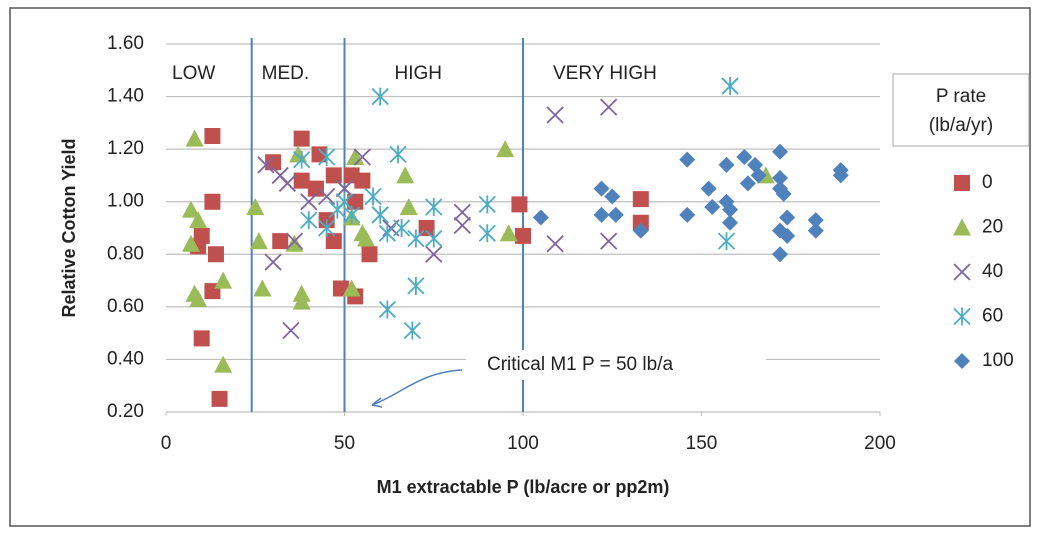 This screenshot has height=534, width=1042. I want to click on annotation-arrow, so click(417, 387).